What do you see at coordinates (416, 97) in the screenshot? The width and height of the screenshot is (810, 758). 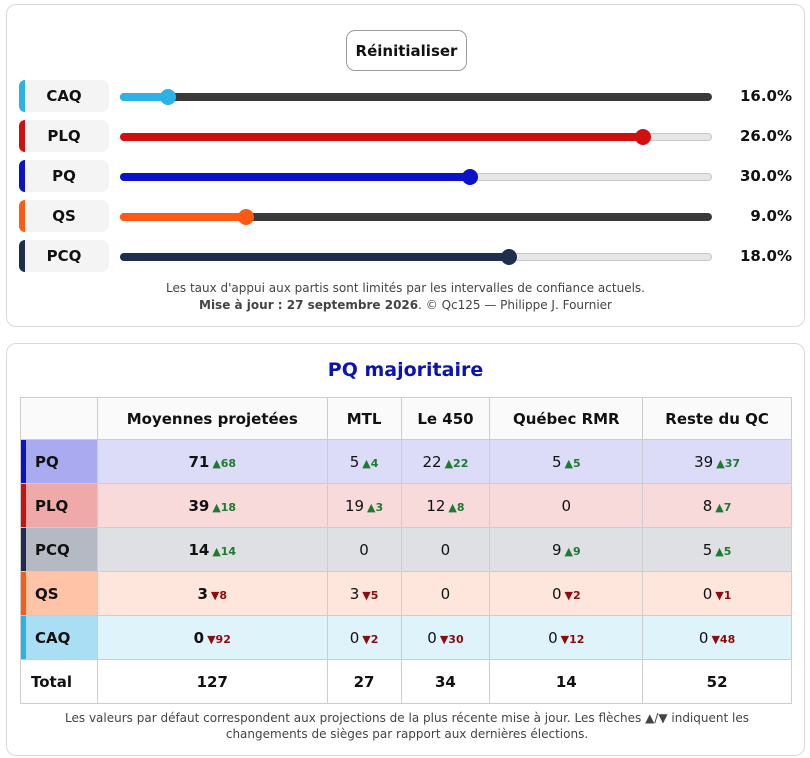 I see `vote-slider-caq` at bounding box center [416, 97].